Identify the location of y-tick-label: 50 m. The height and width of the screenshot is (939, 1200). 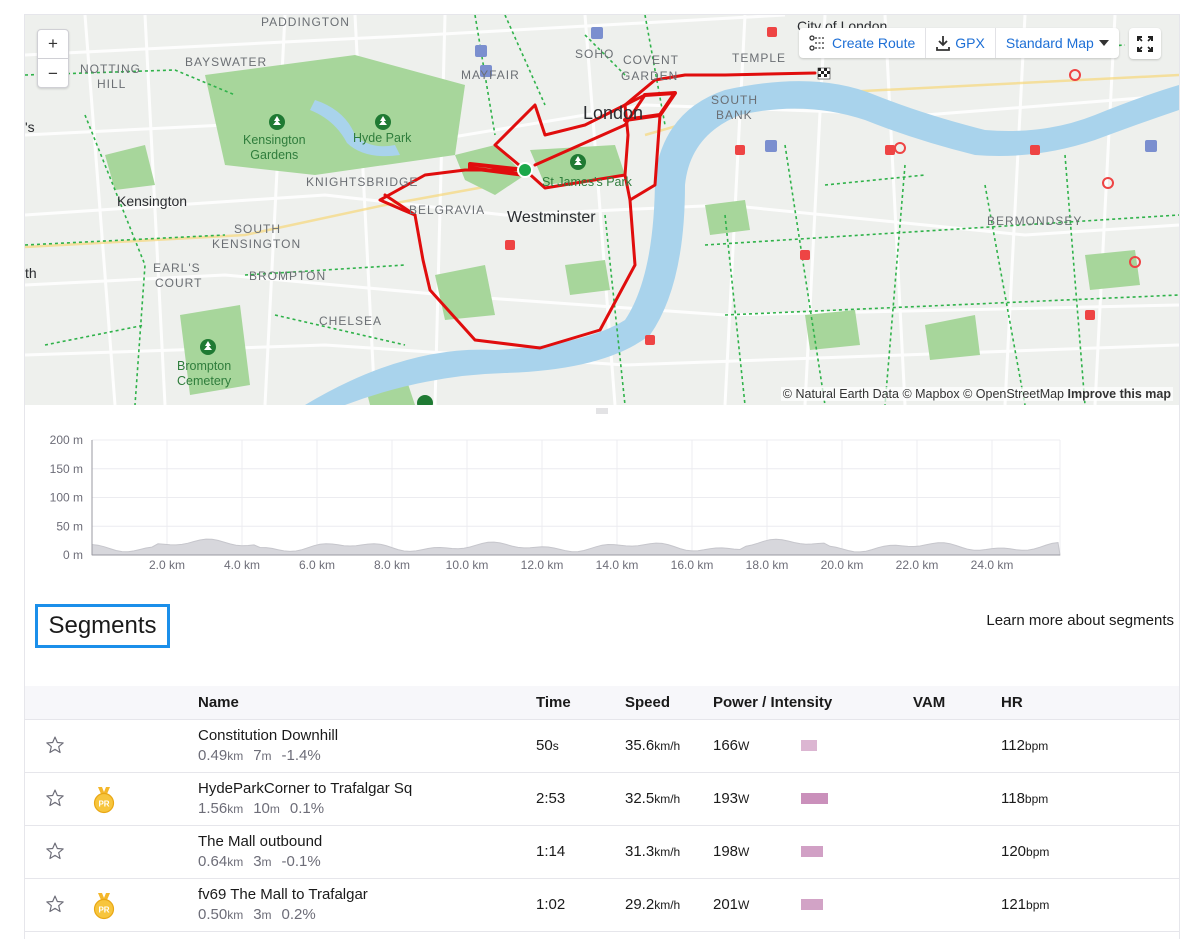
(69, 526).